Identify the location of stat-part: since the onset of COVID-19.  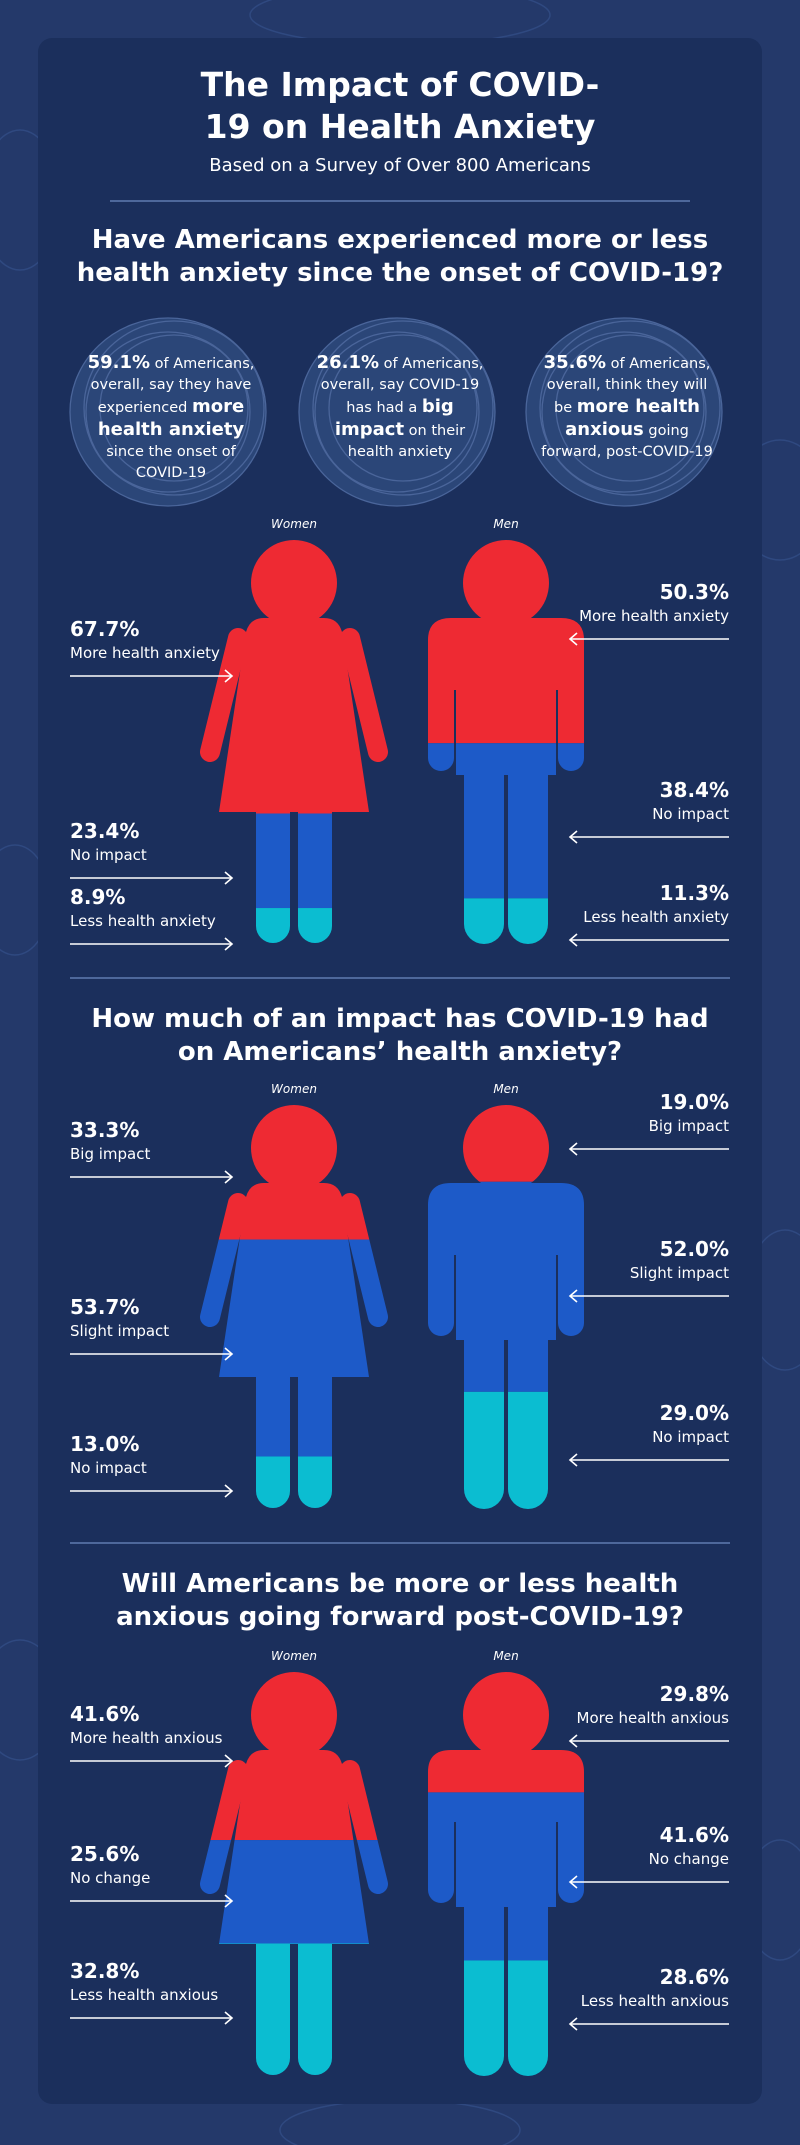
(171, 462).